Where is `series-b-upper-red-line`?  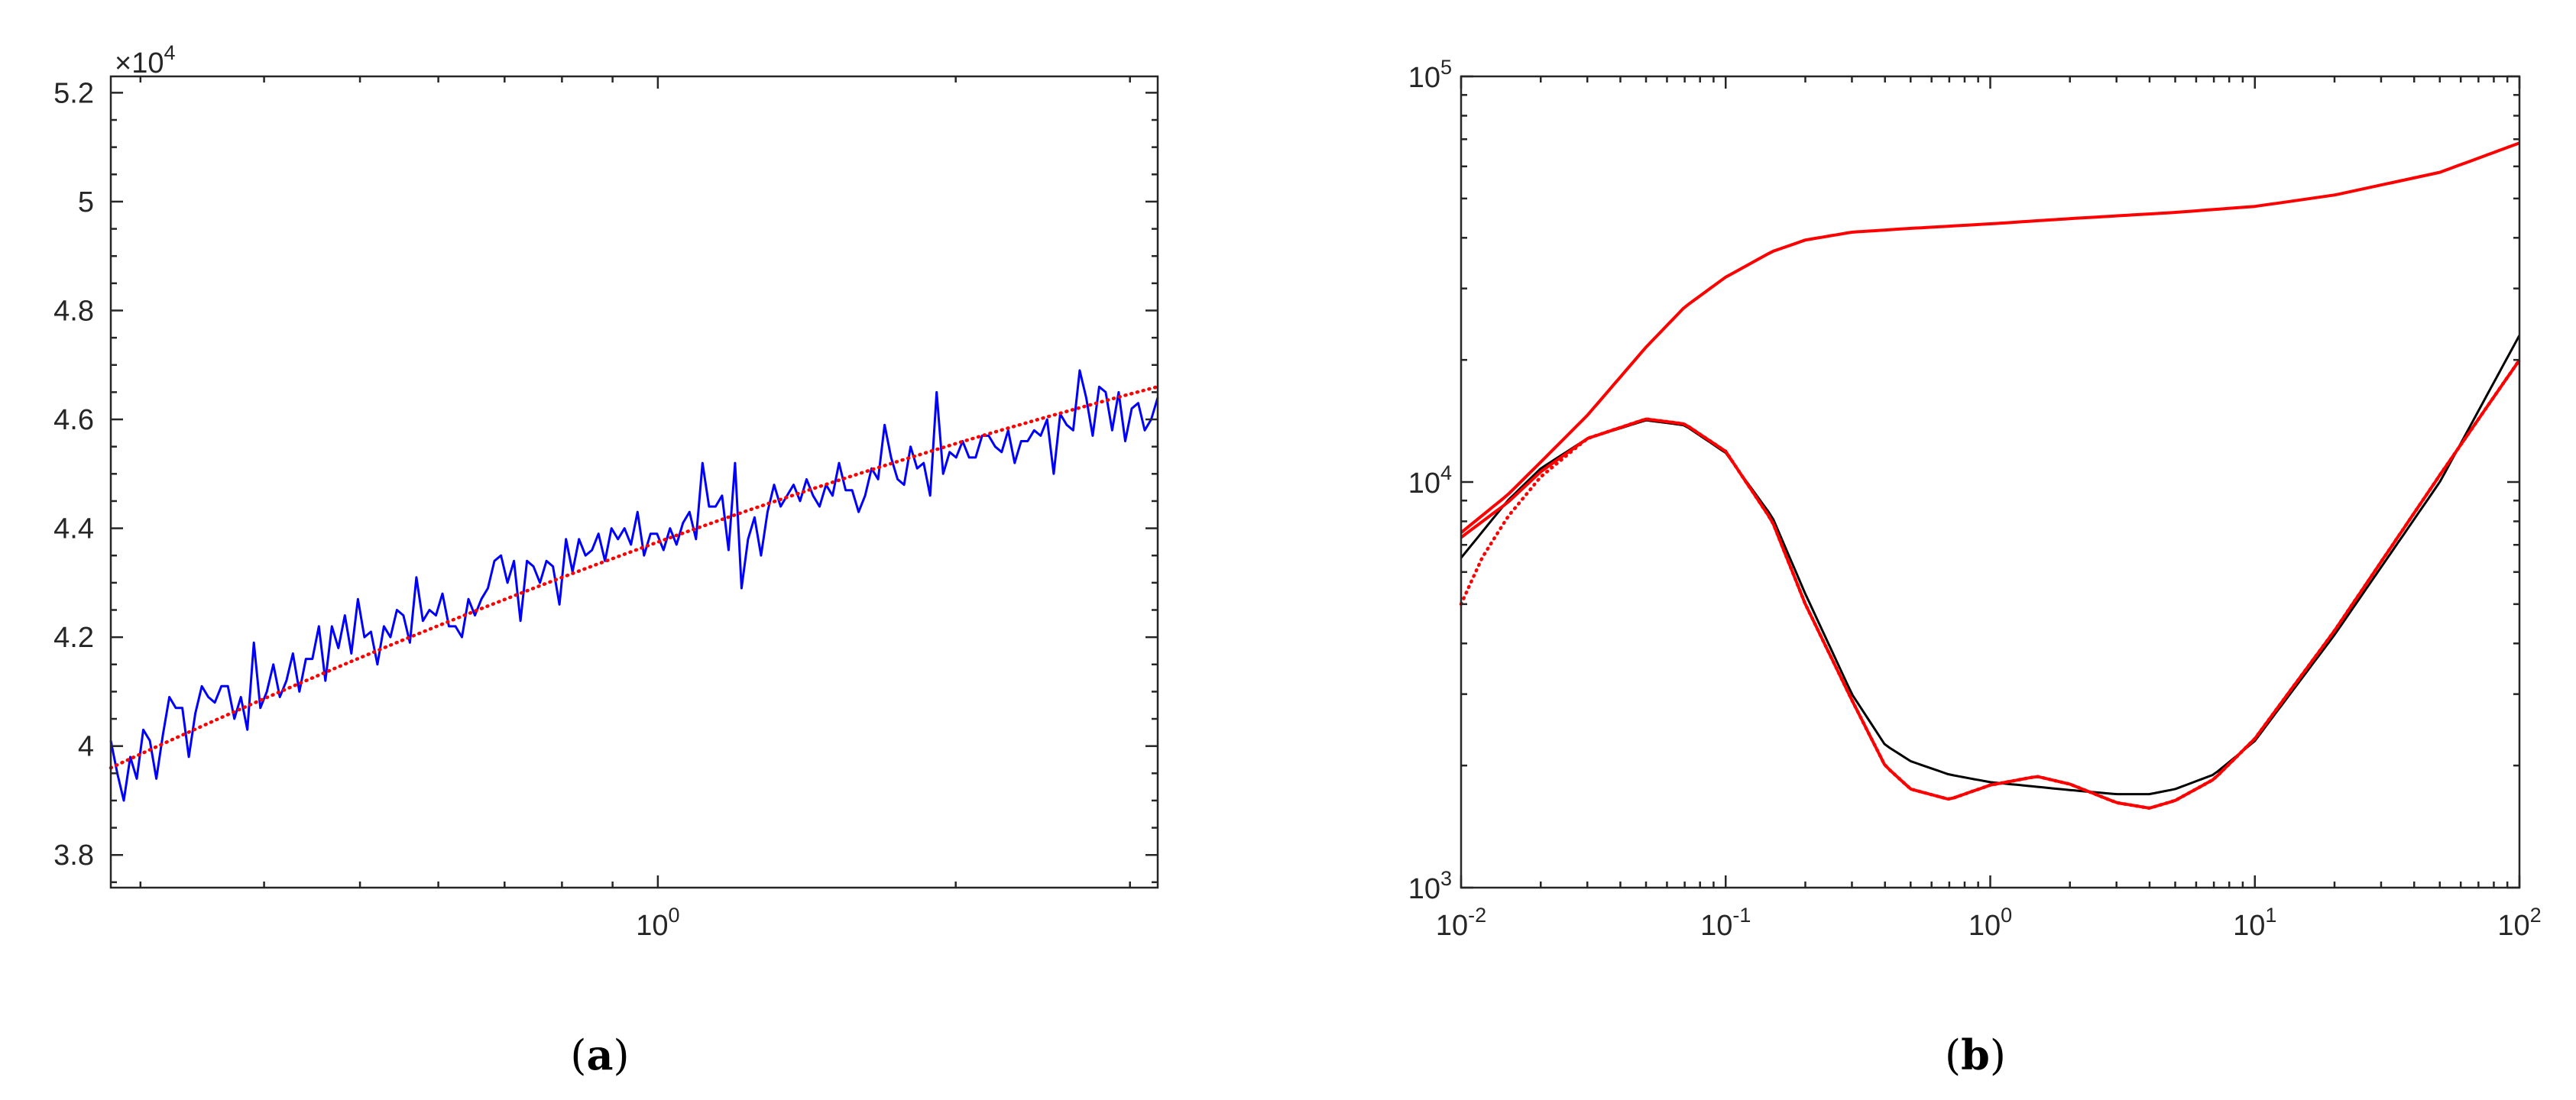 series-b-upper-red-line is located at coordinates (1990, 337).